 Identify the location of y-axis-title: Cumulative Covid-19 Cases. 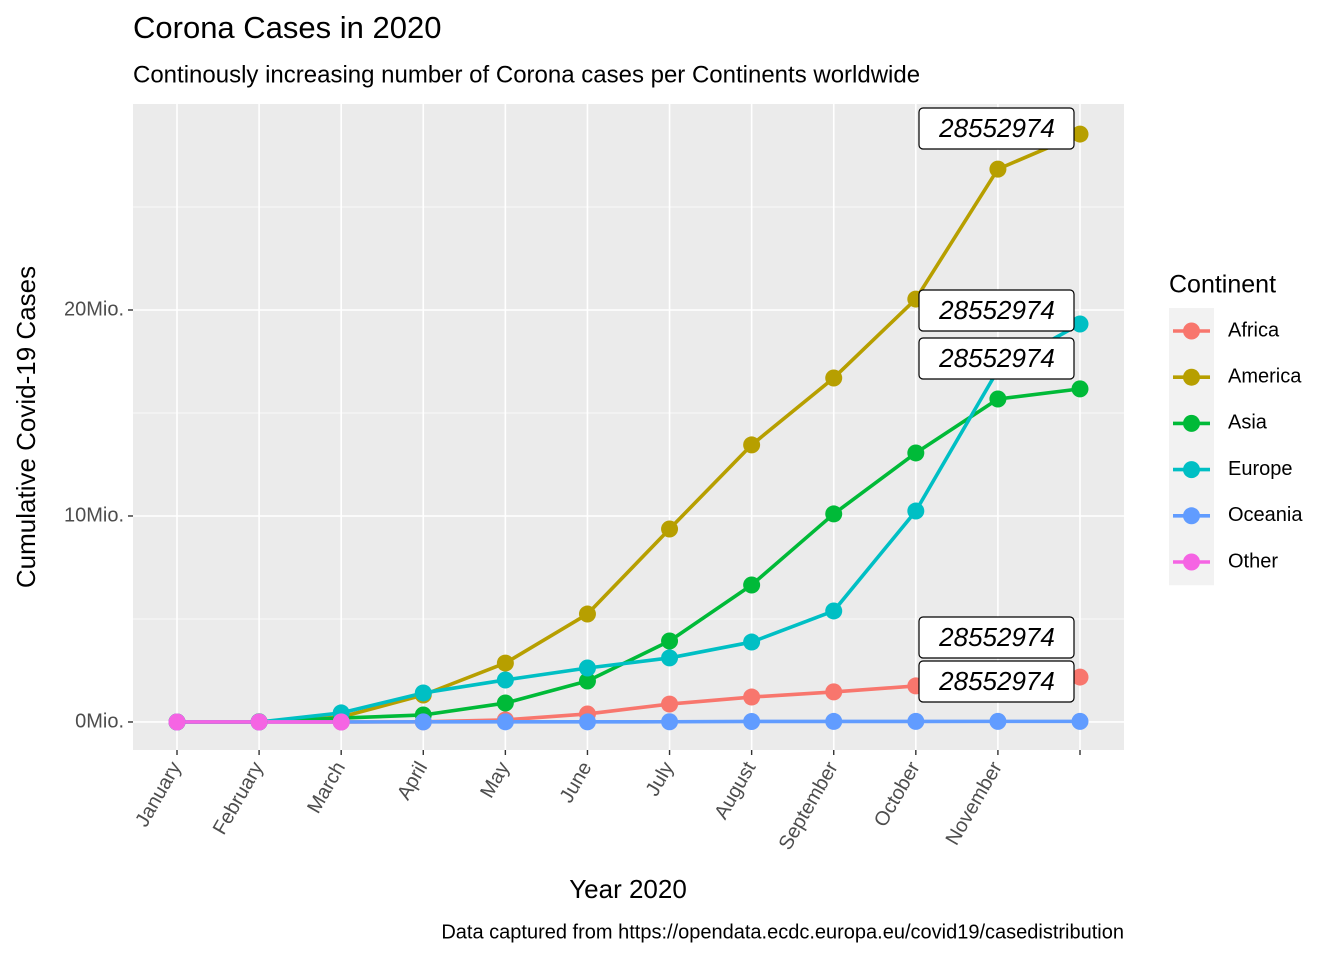
(26, 427).